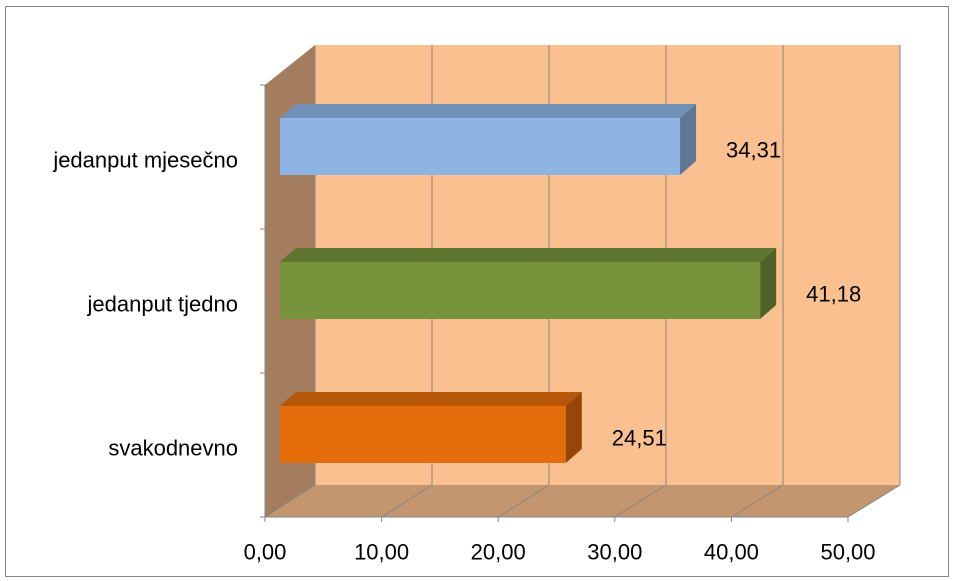  I want to click on data-label: 41,18, so click(833, 294).